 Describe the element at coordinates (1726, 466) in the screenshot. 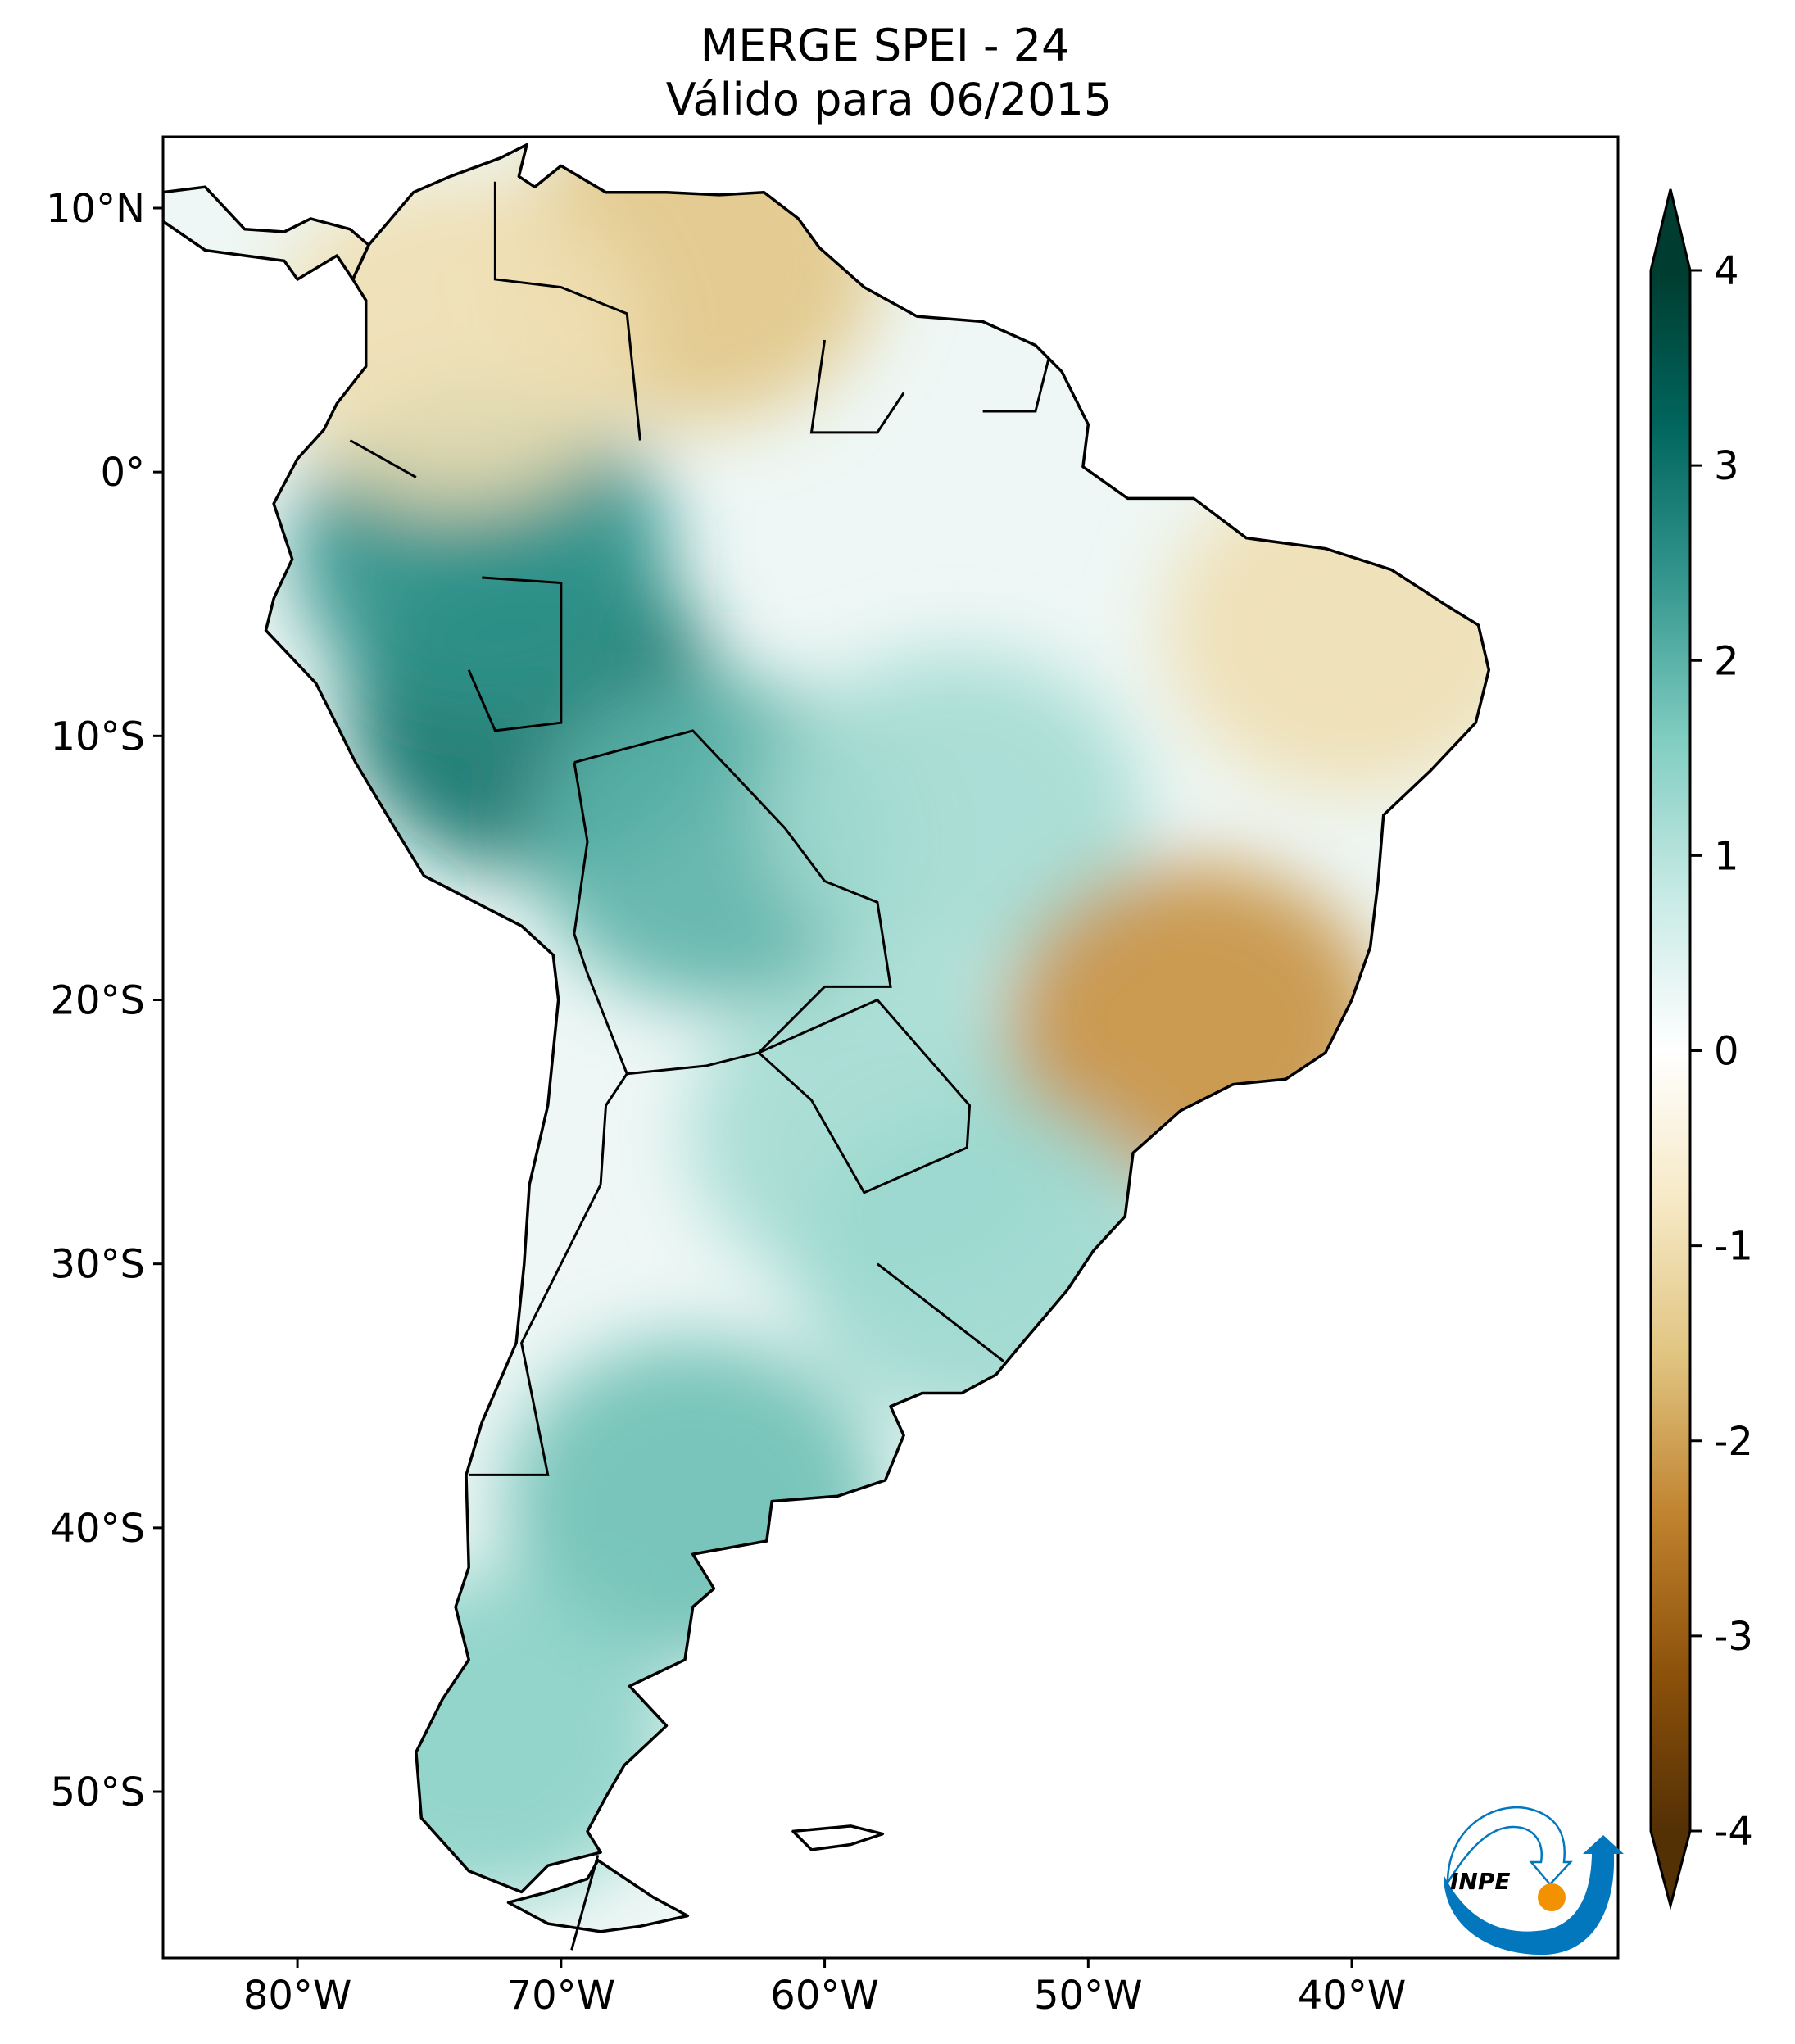

I see `colorbar-tick-label: 3` at that location.